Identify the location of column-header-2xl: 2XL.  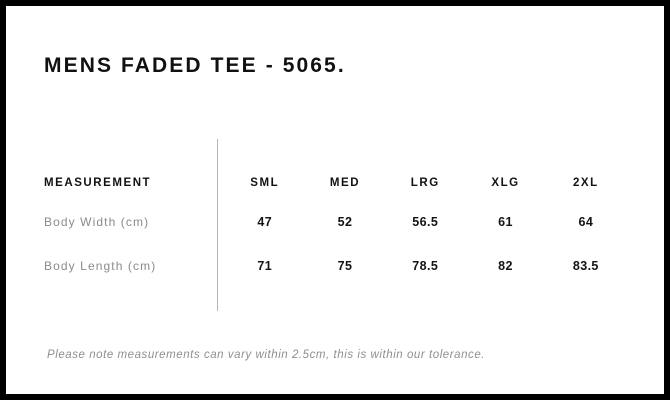
(585, 183).